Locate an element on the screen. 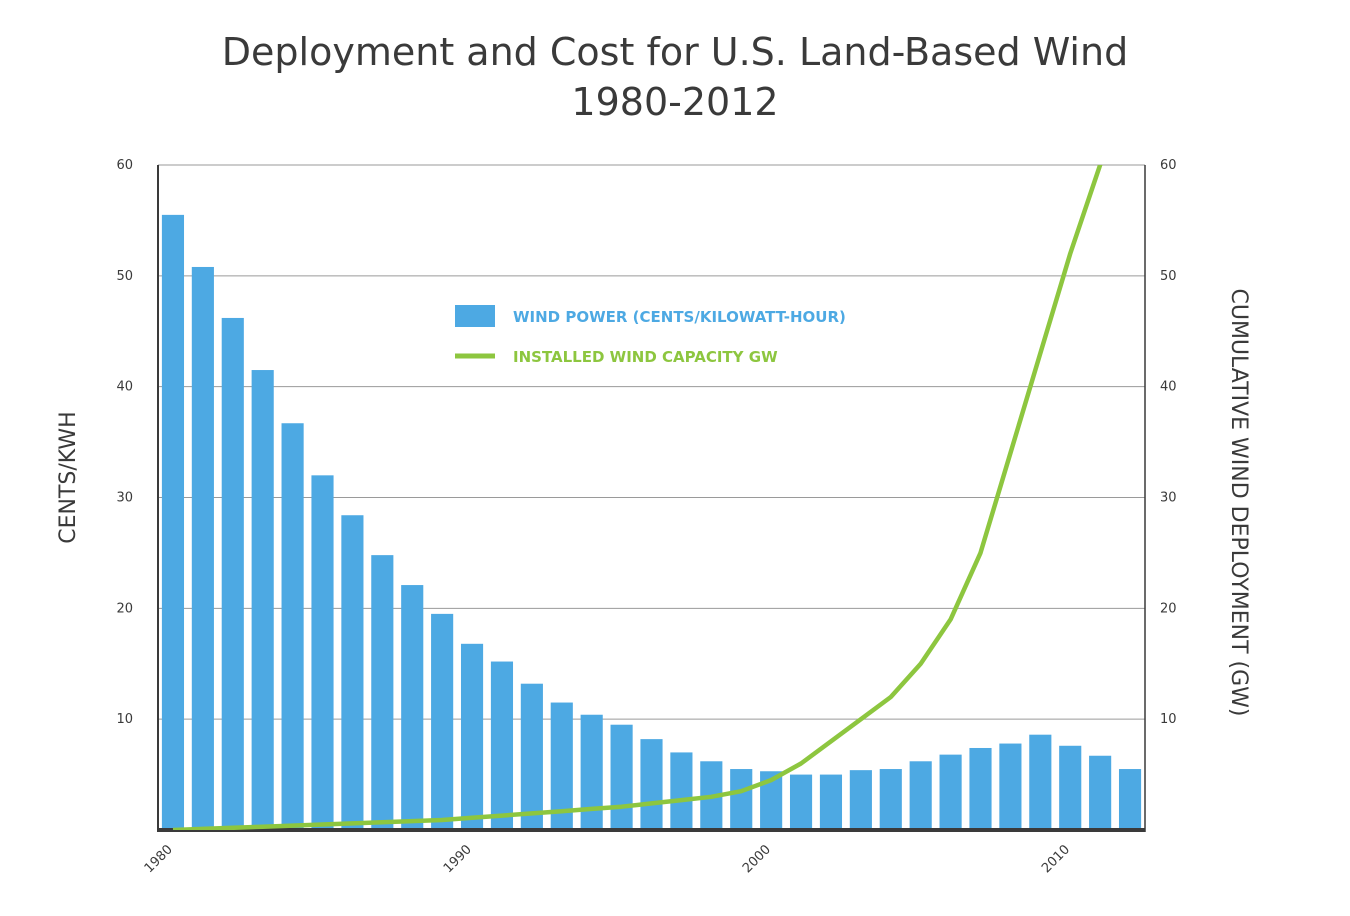  legend-label-line: INSTALLED WIND CAPACITY GW is located at coordinates (645, 357).